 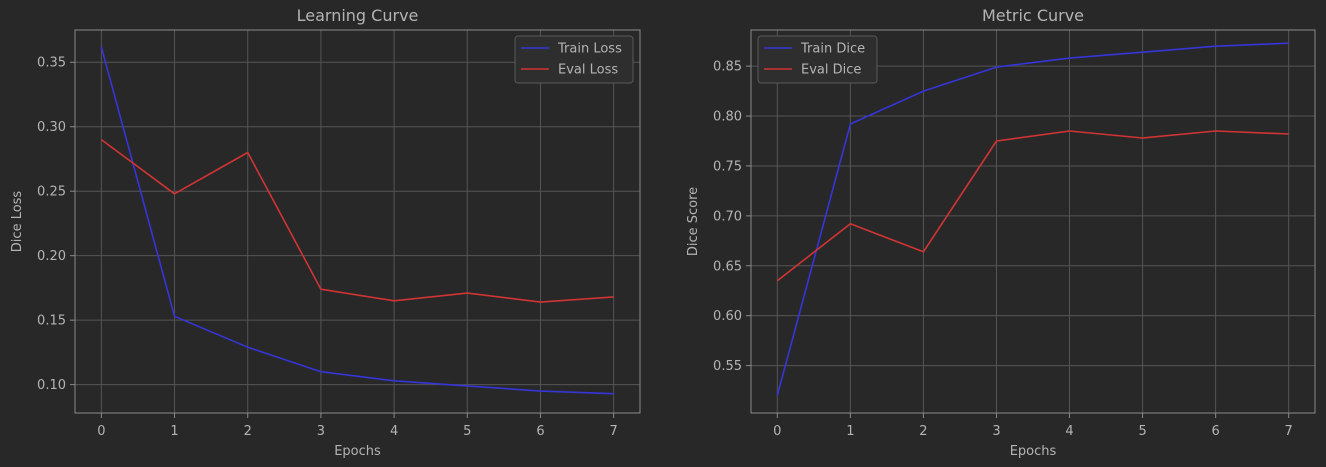 What do you see at coordinates (51, 385) in the screenshot?
I see `y-tick-label: 0.10` at bounding box center [51, 385].